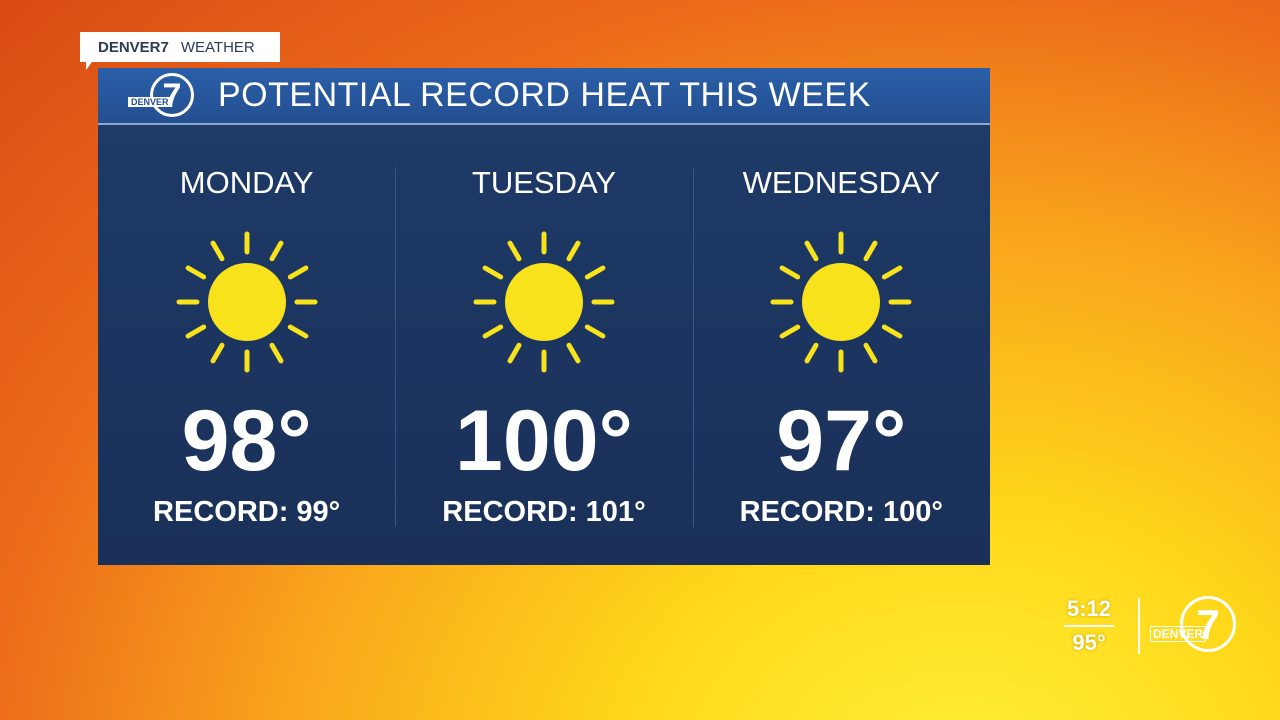  I want to click on day-column: WEDNESDAY 97° RECORD: 100°, so click(841, 344).